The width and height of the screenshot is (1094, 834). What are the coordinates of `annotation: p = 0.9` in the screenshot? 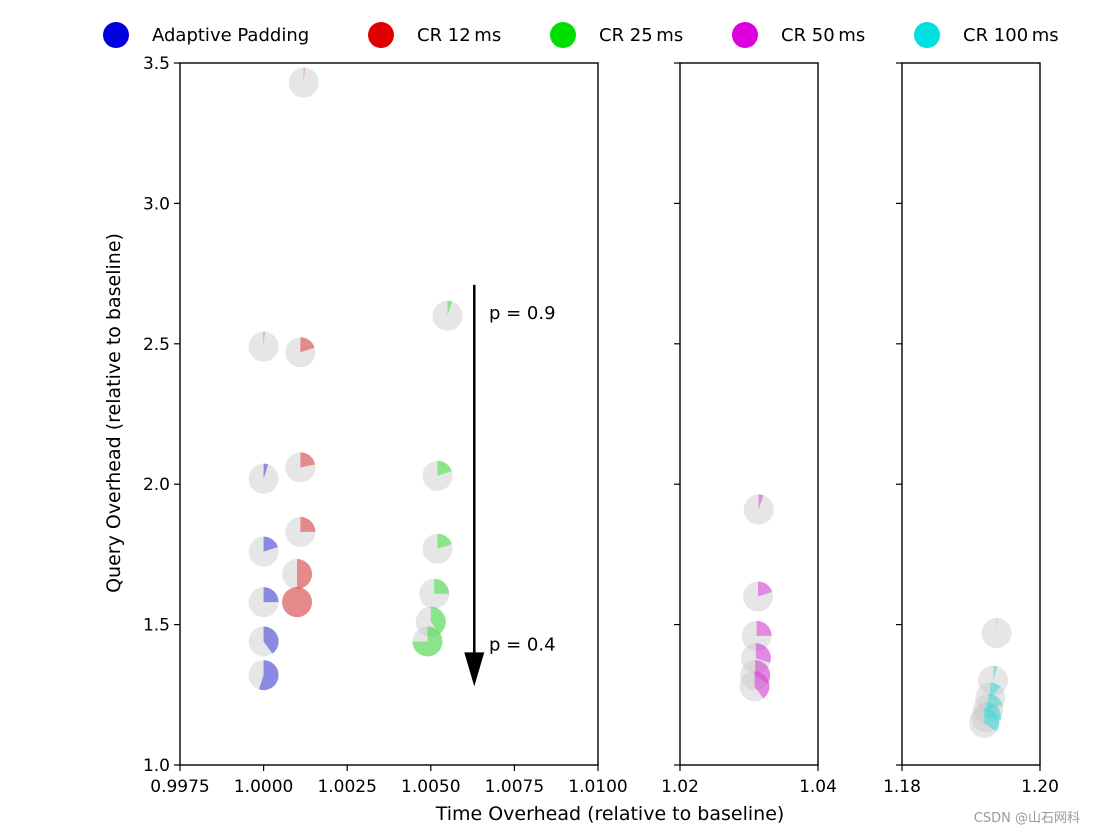 It's located at (522, 313).